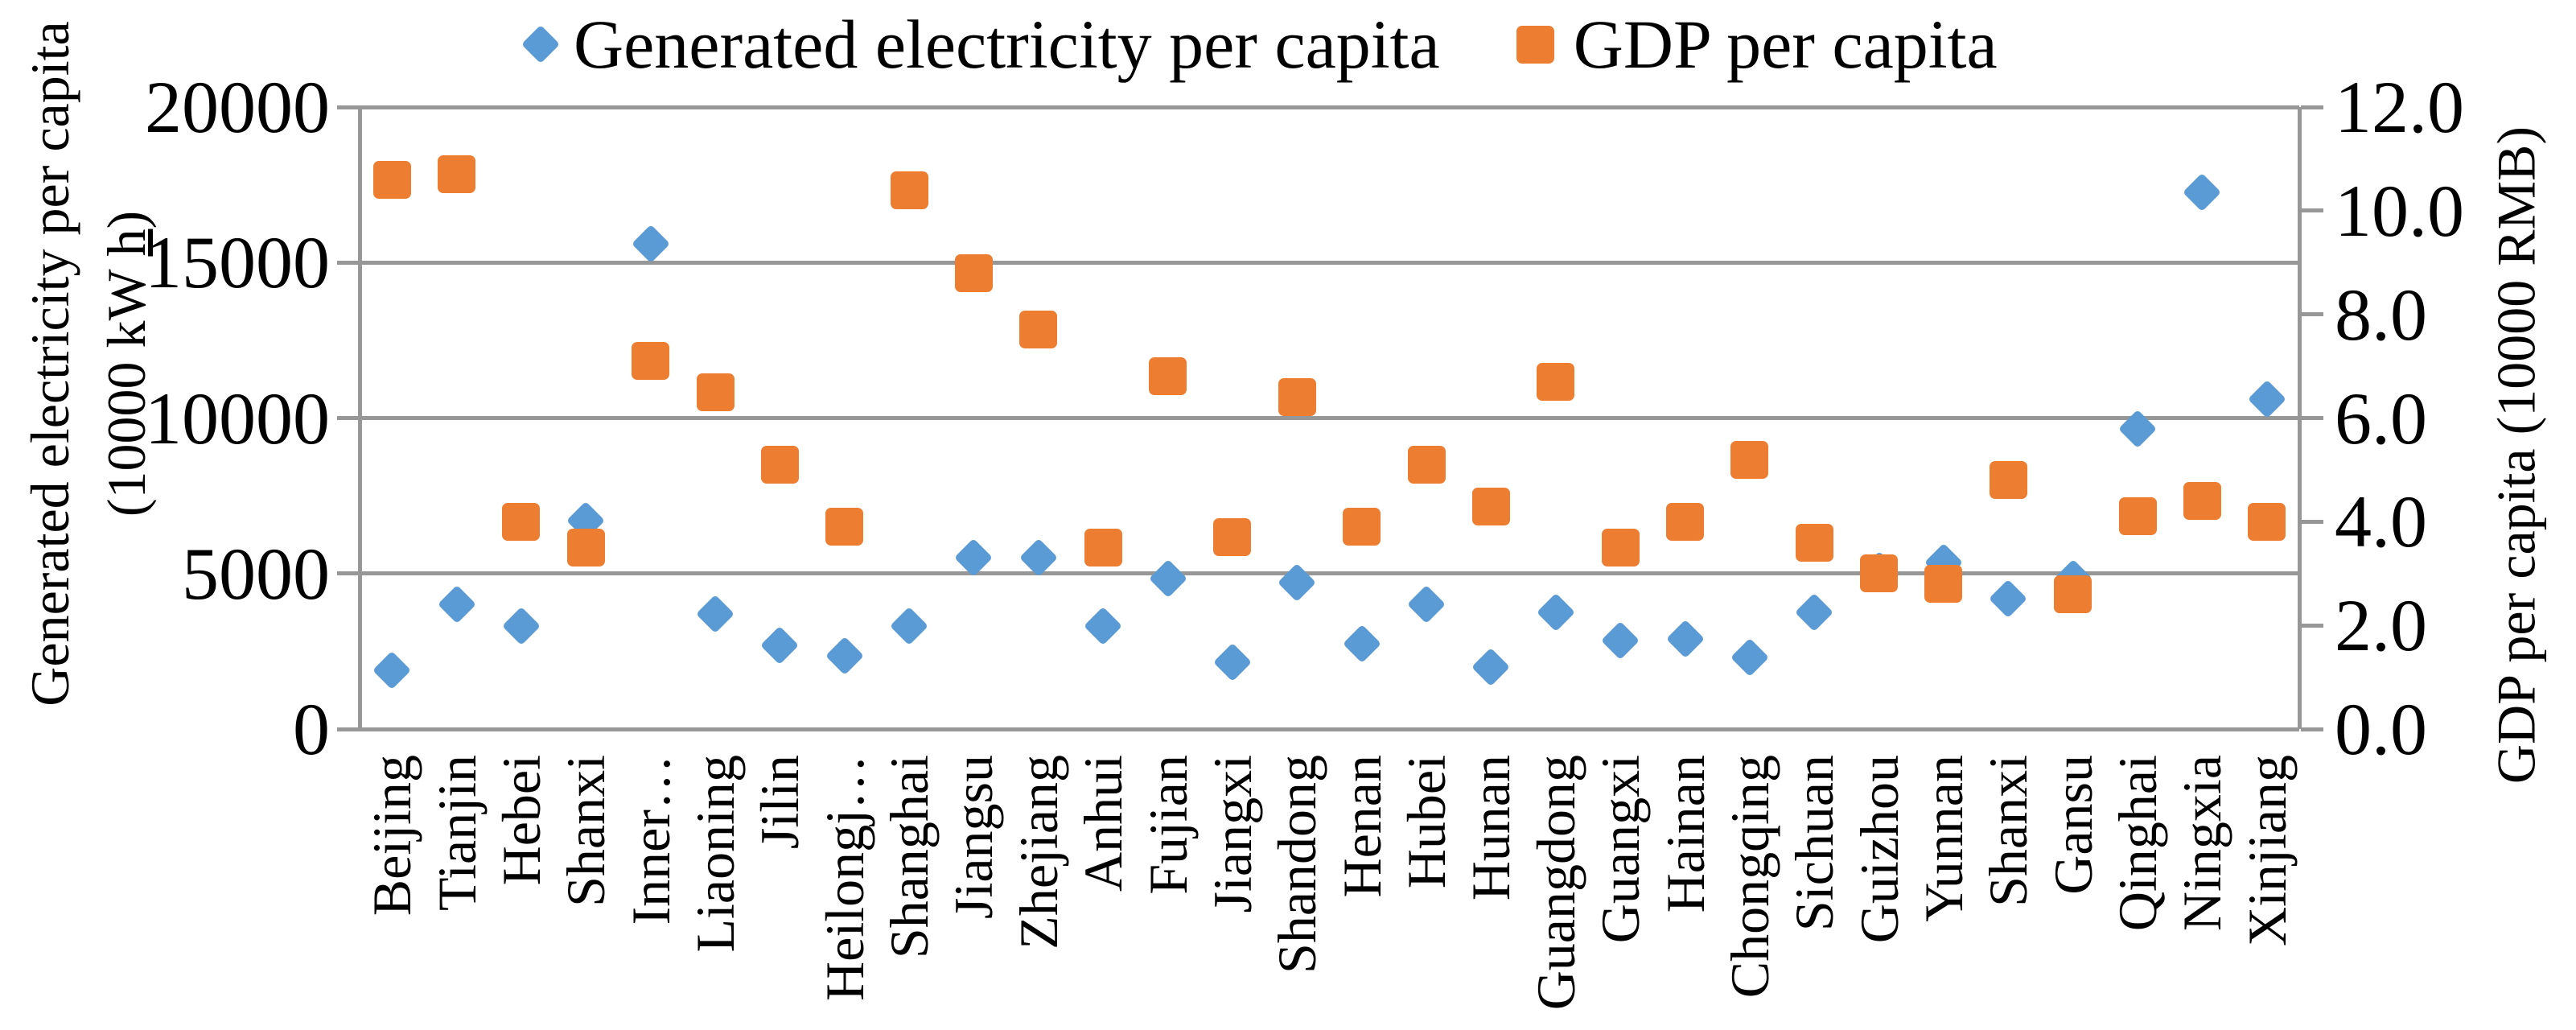 The image size is (2576, 1030). Describe the element at coordinates (1297, 864) in the screenshot. I see `x-axis-category-label: Shandong` at that location.